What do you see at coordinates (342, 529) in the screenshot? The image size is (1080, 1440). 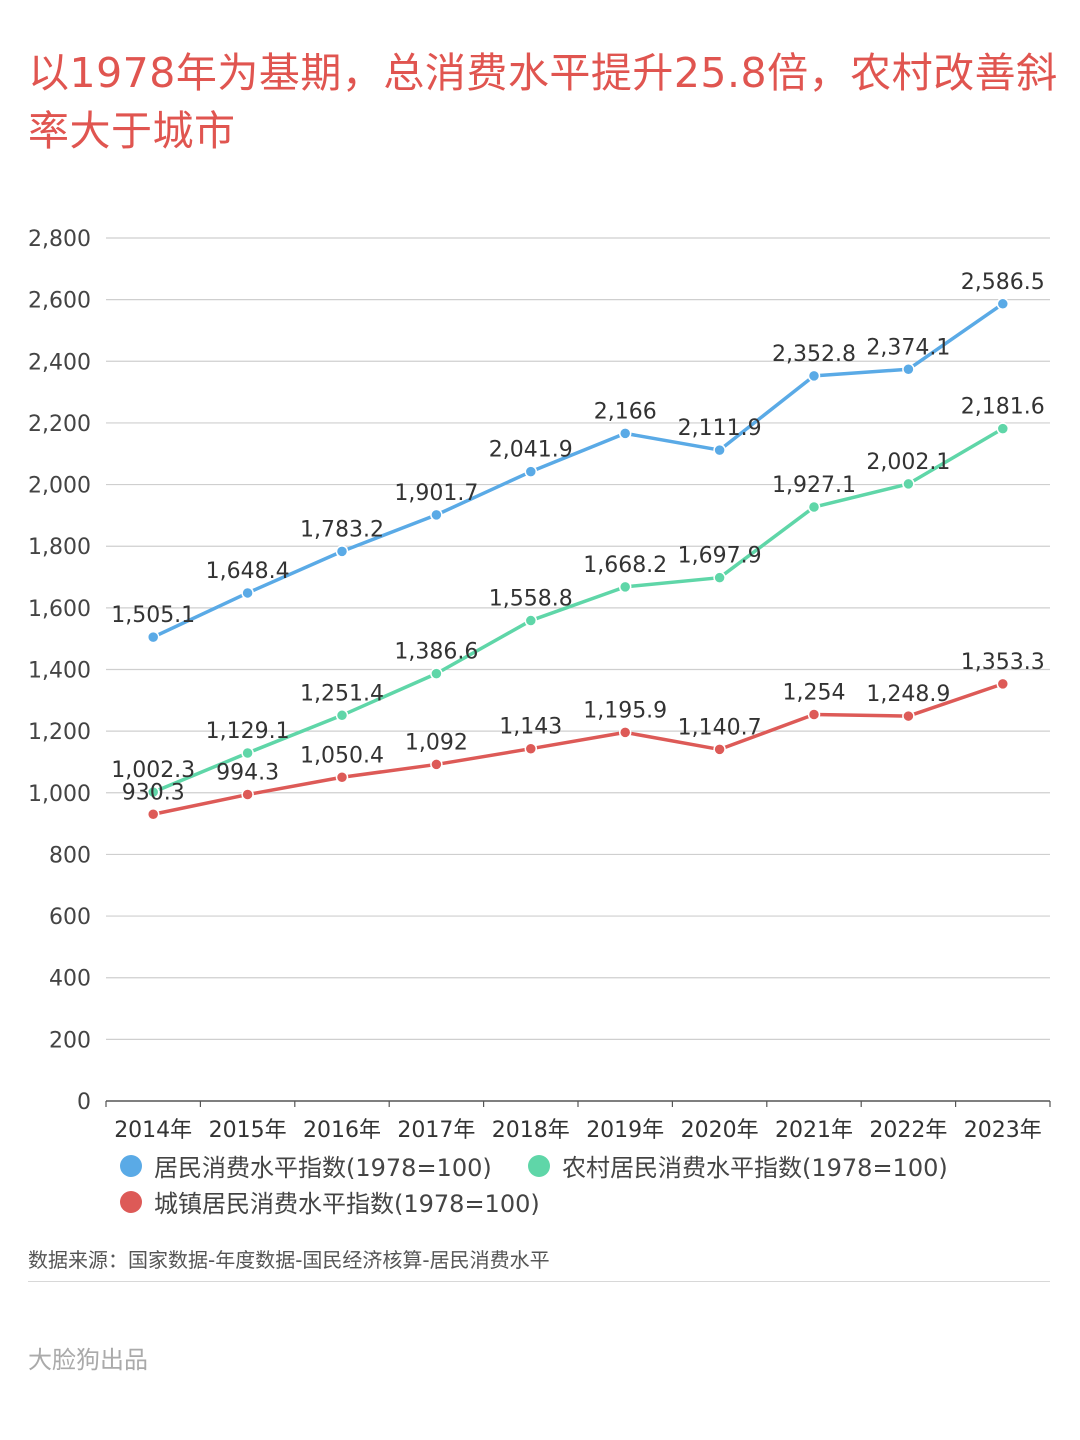 I see `data-label: 1,783.2` at bounding box center [342, 529].